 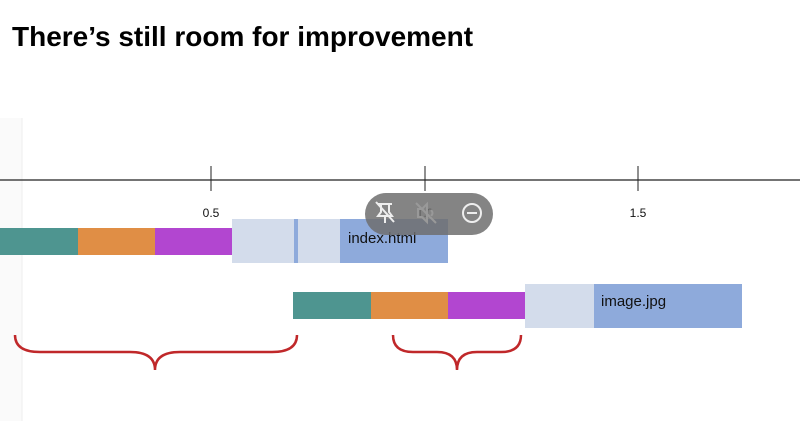 What do you see at coordinates (472, 213) in the screenshot?
I see `close-button` at bounding box center [472, 213].